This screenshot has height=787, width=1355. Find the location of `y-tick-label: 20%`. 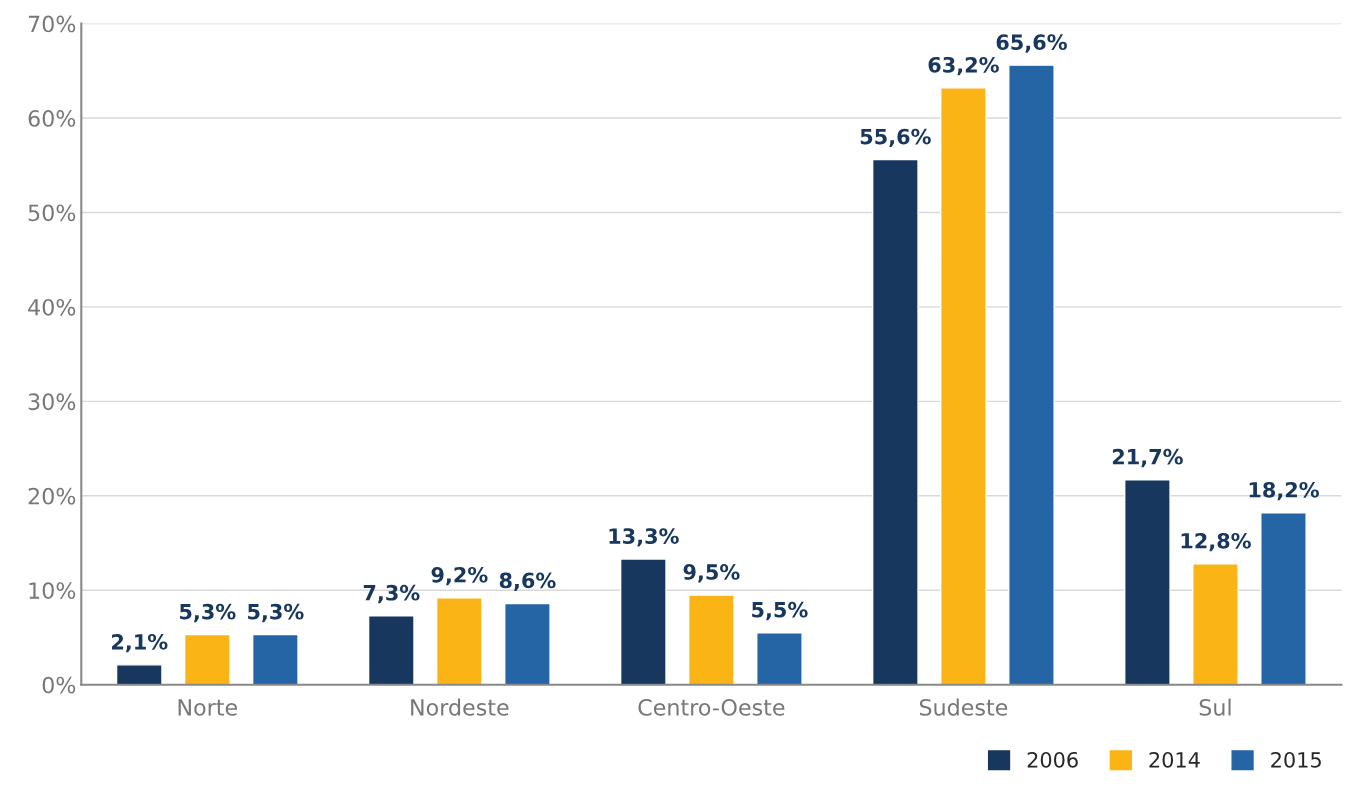

y-tick-label: 20% is located at coordinates (52, 496).